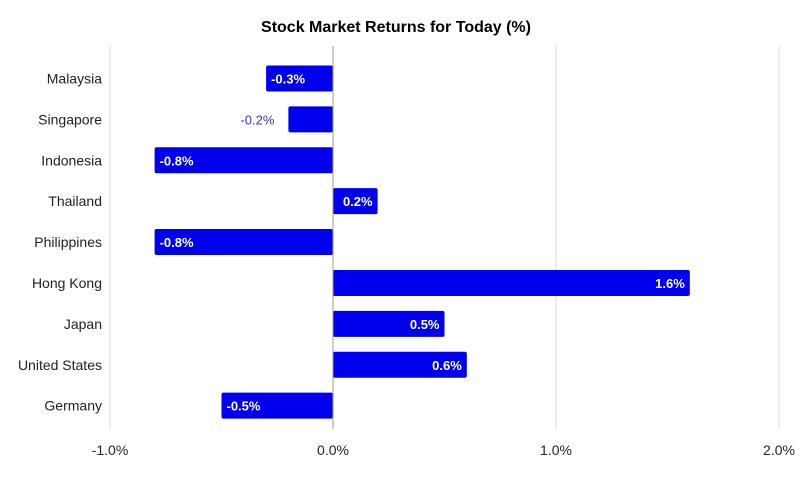  I want to click on x-tick-label: 1.0%, so click(556, 450).